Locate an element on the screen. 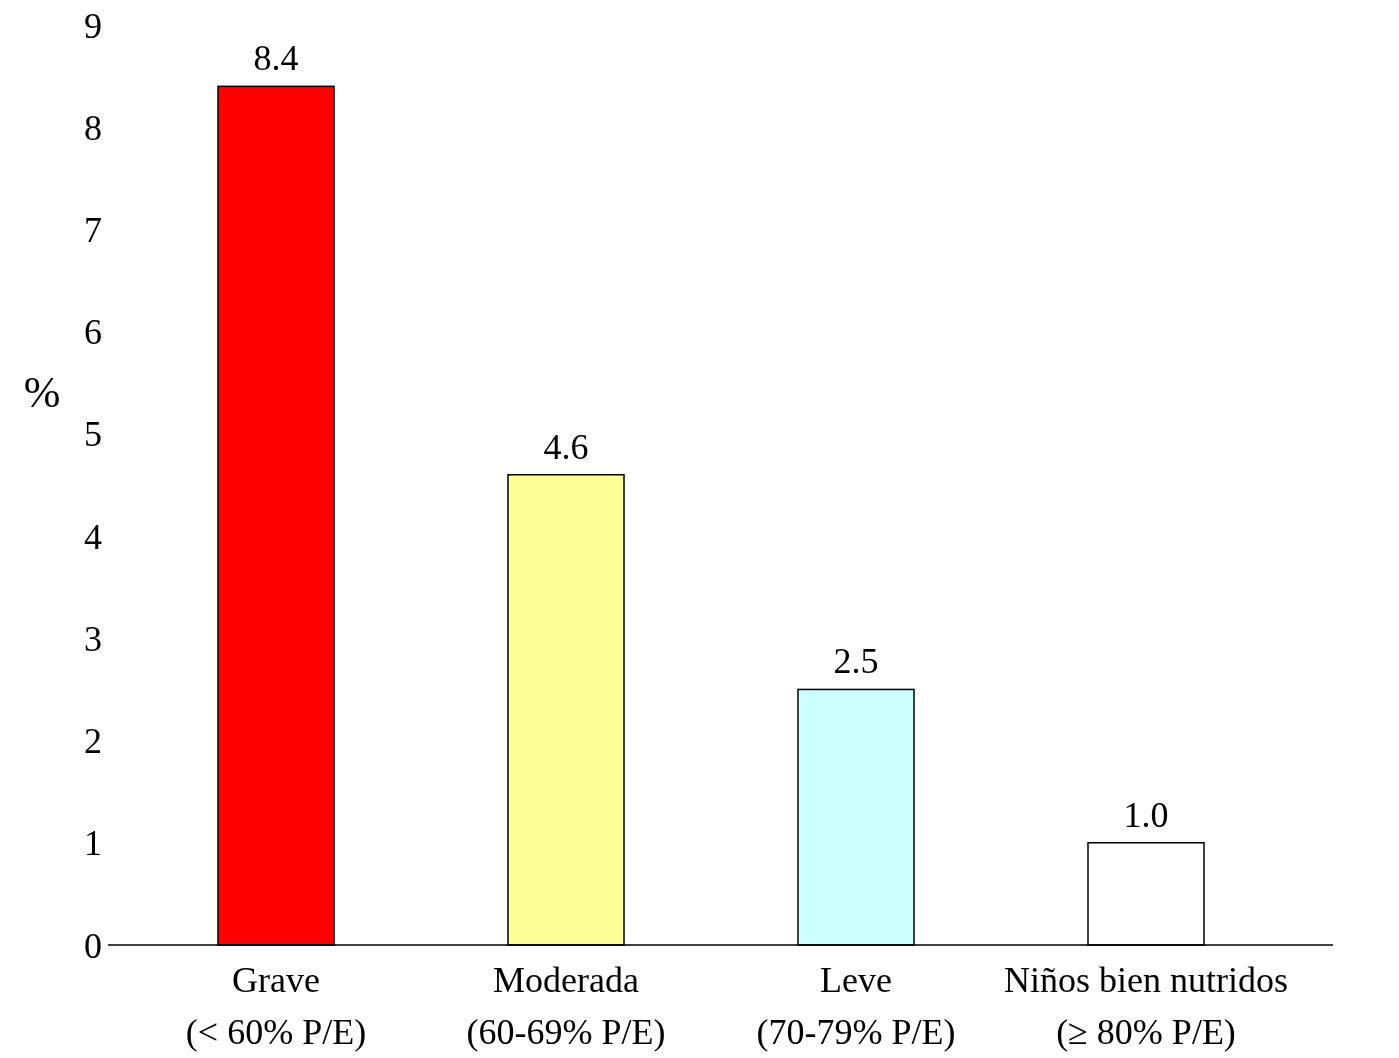  y-tick-label: 2 is located at coordinates (93, 741).